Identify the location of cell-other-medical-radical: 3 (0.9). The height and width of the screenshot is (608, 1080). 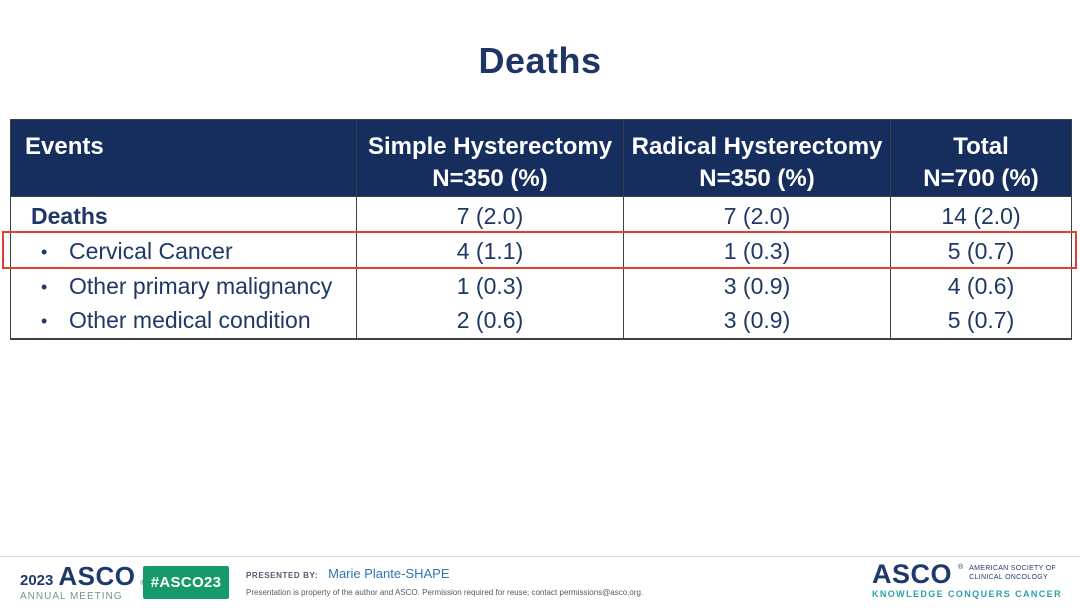
(757, 321).